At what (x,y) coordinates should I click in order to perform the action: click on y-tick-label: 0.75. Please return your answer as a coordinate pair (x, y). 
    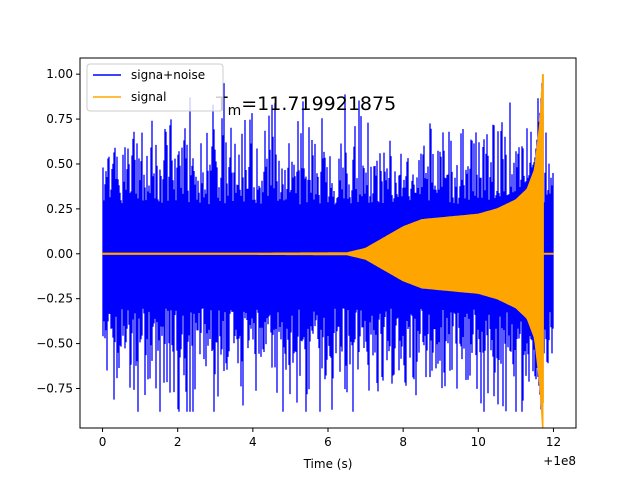
    Looking at the image, I should click on (59, 119).